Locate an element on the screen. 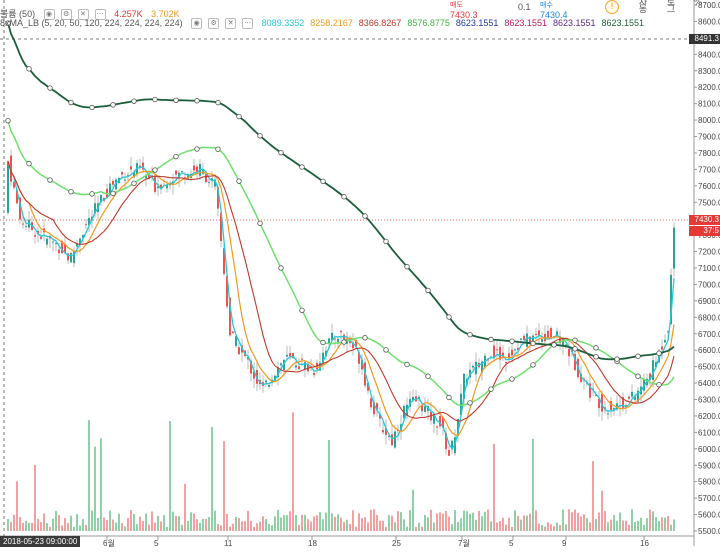  price-tick-label: 8600.0000 is located at coordinates (709, 21).